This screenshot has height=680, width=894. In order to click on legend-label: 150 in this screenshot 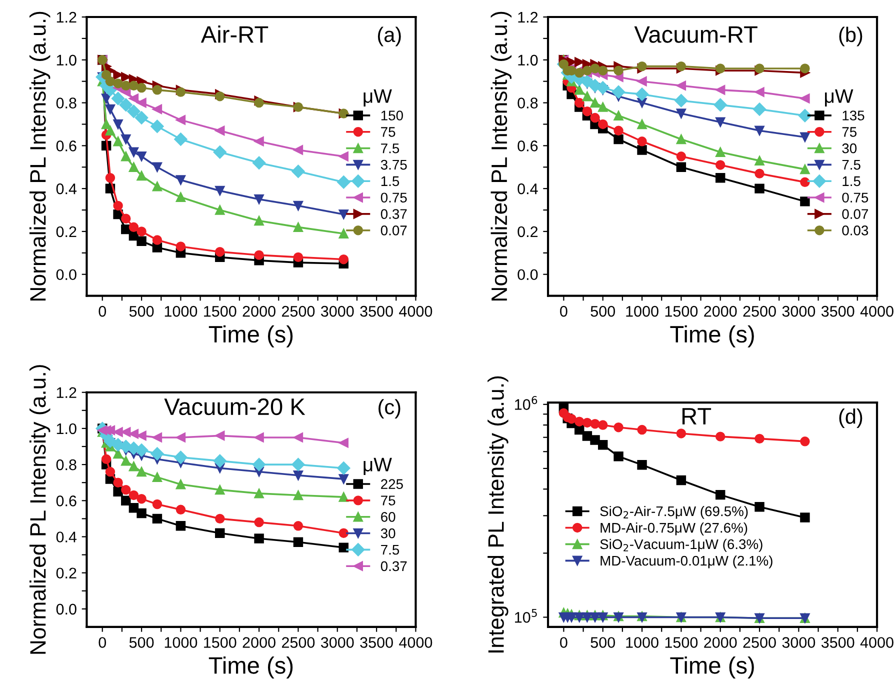, I will do `click(392, 115)`.